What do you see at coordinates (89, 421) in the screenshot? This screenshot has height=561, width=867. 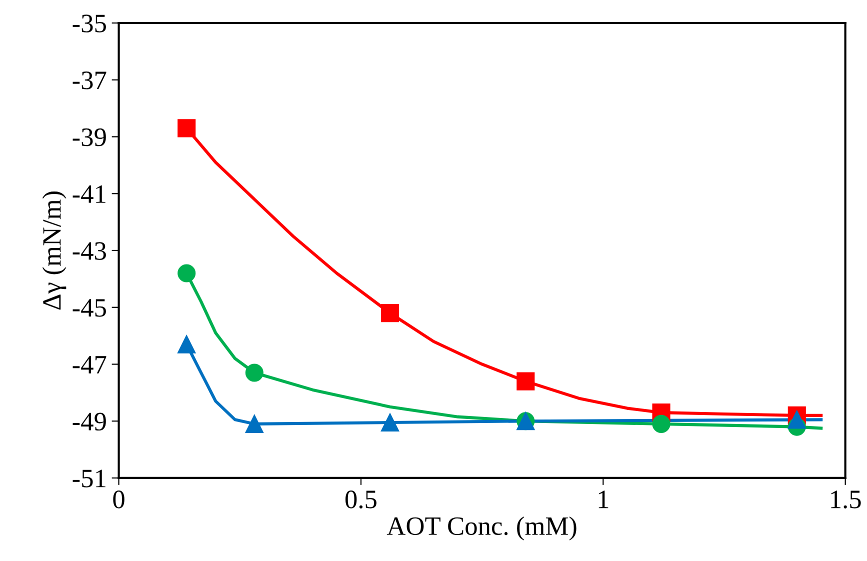 I see `y-tick-label: -49` at bounding box center [89, 421].